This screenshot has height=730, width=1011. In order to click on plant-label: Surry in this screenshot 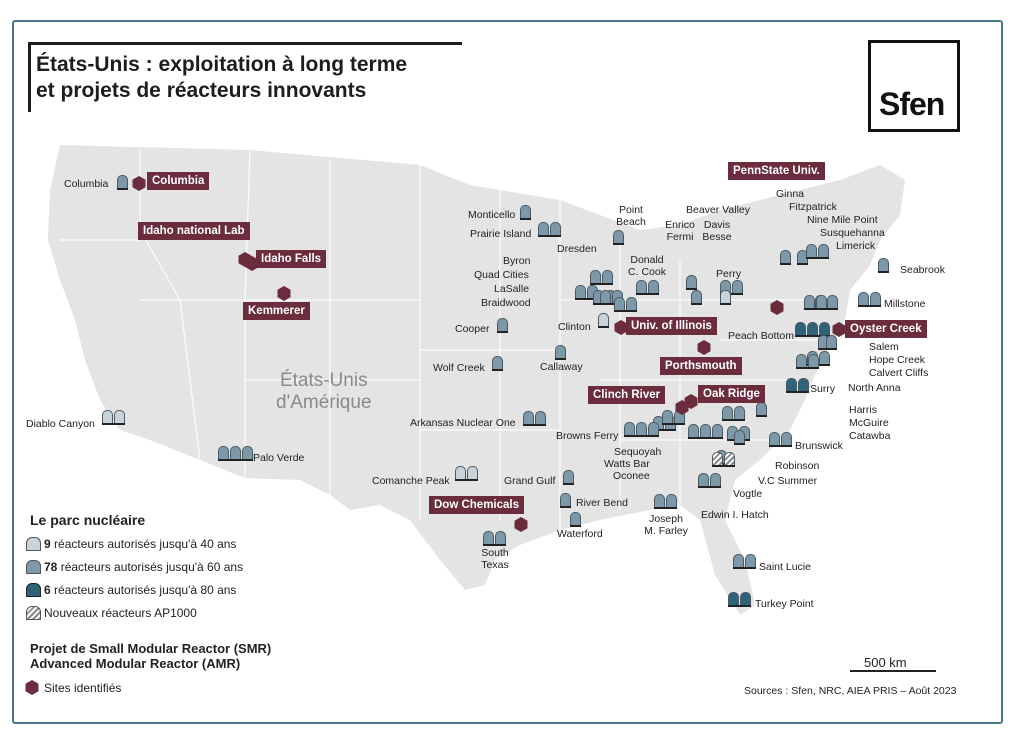, I will do `click(823, 389)`.